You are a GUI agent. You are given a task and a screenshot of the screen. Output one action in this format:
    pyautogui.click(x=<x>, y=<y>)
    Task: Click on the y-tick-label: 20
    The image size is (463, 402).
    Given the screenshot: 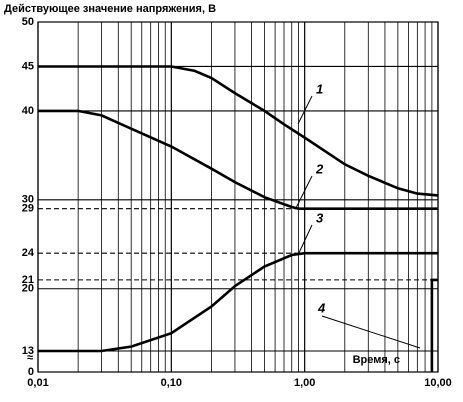 What is the action you would take?
    pyautogui.click(x=28, y=289)
    